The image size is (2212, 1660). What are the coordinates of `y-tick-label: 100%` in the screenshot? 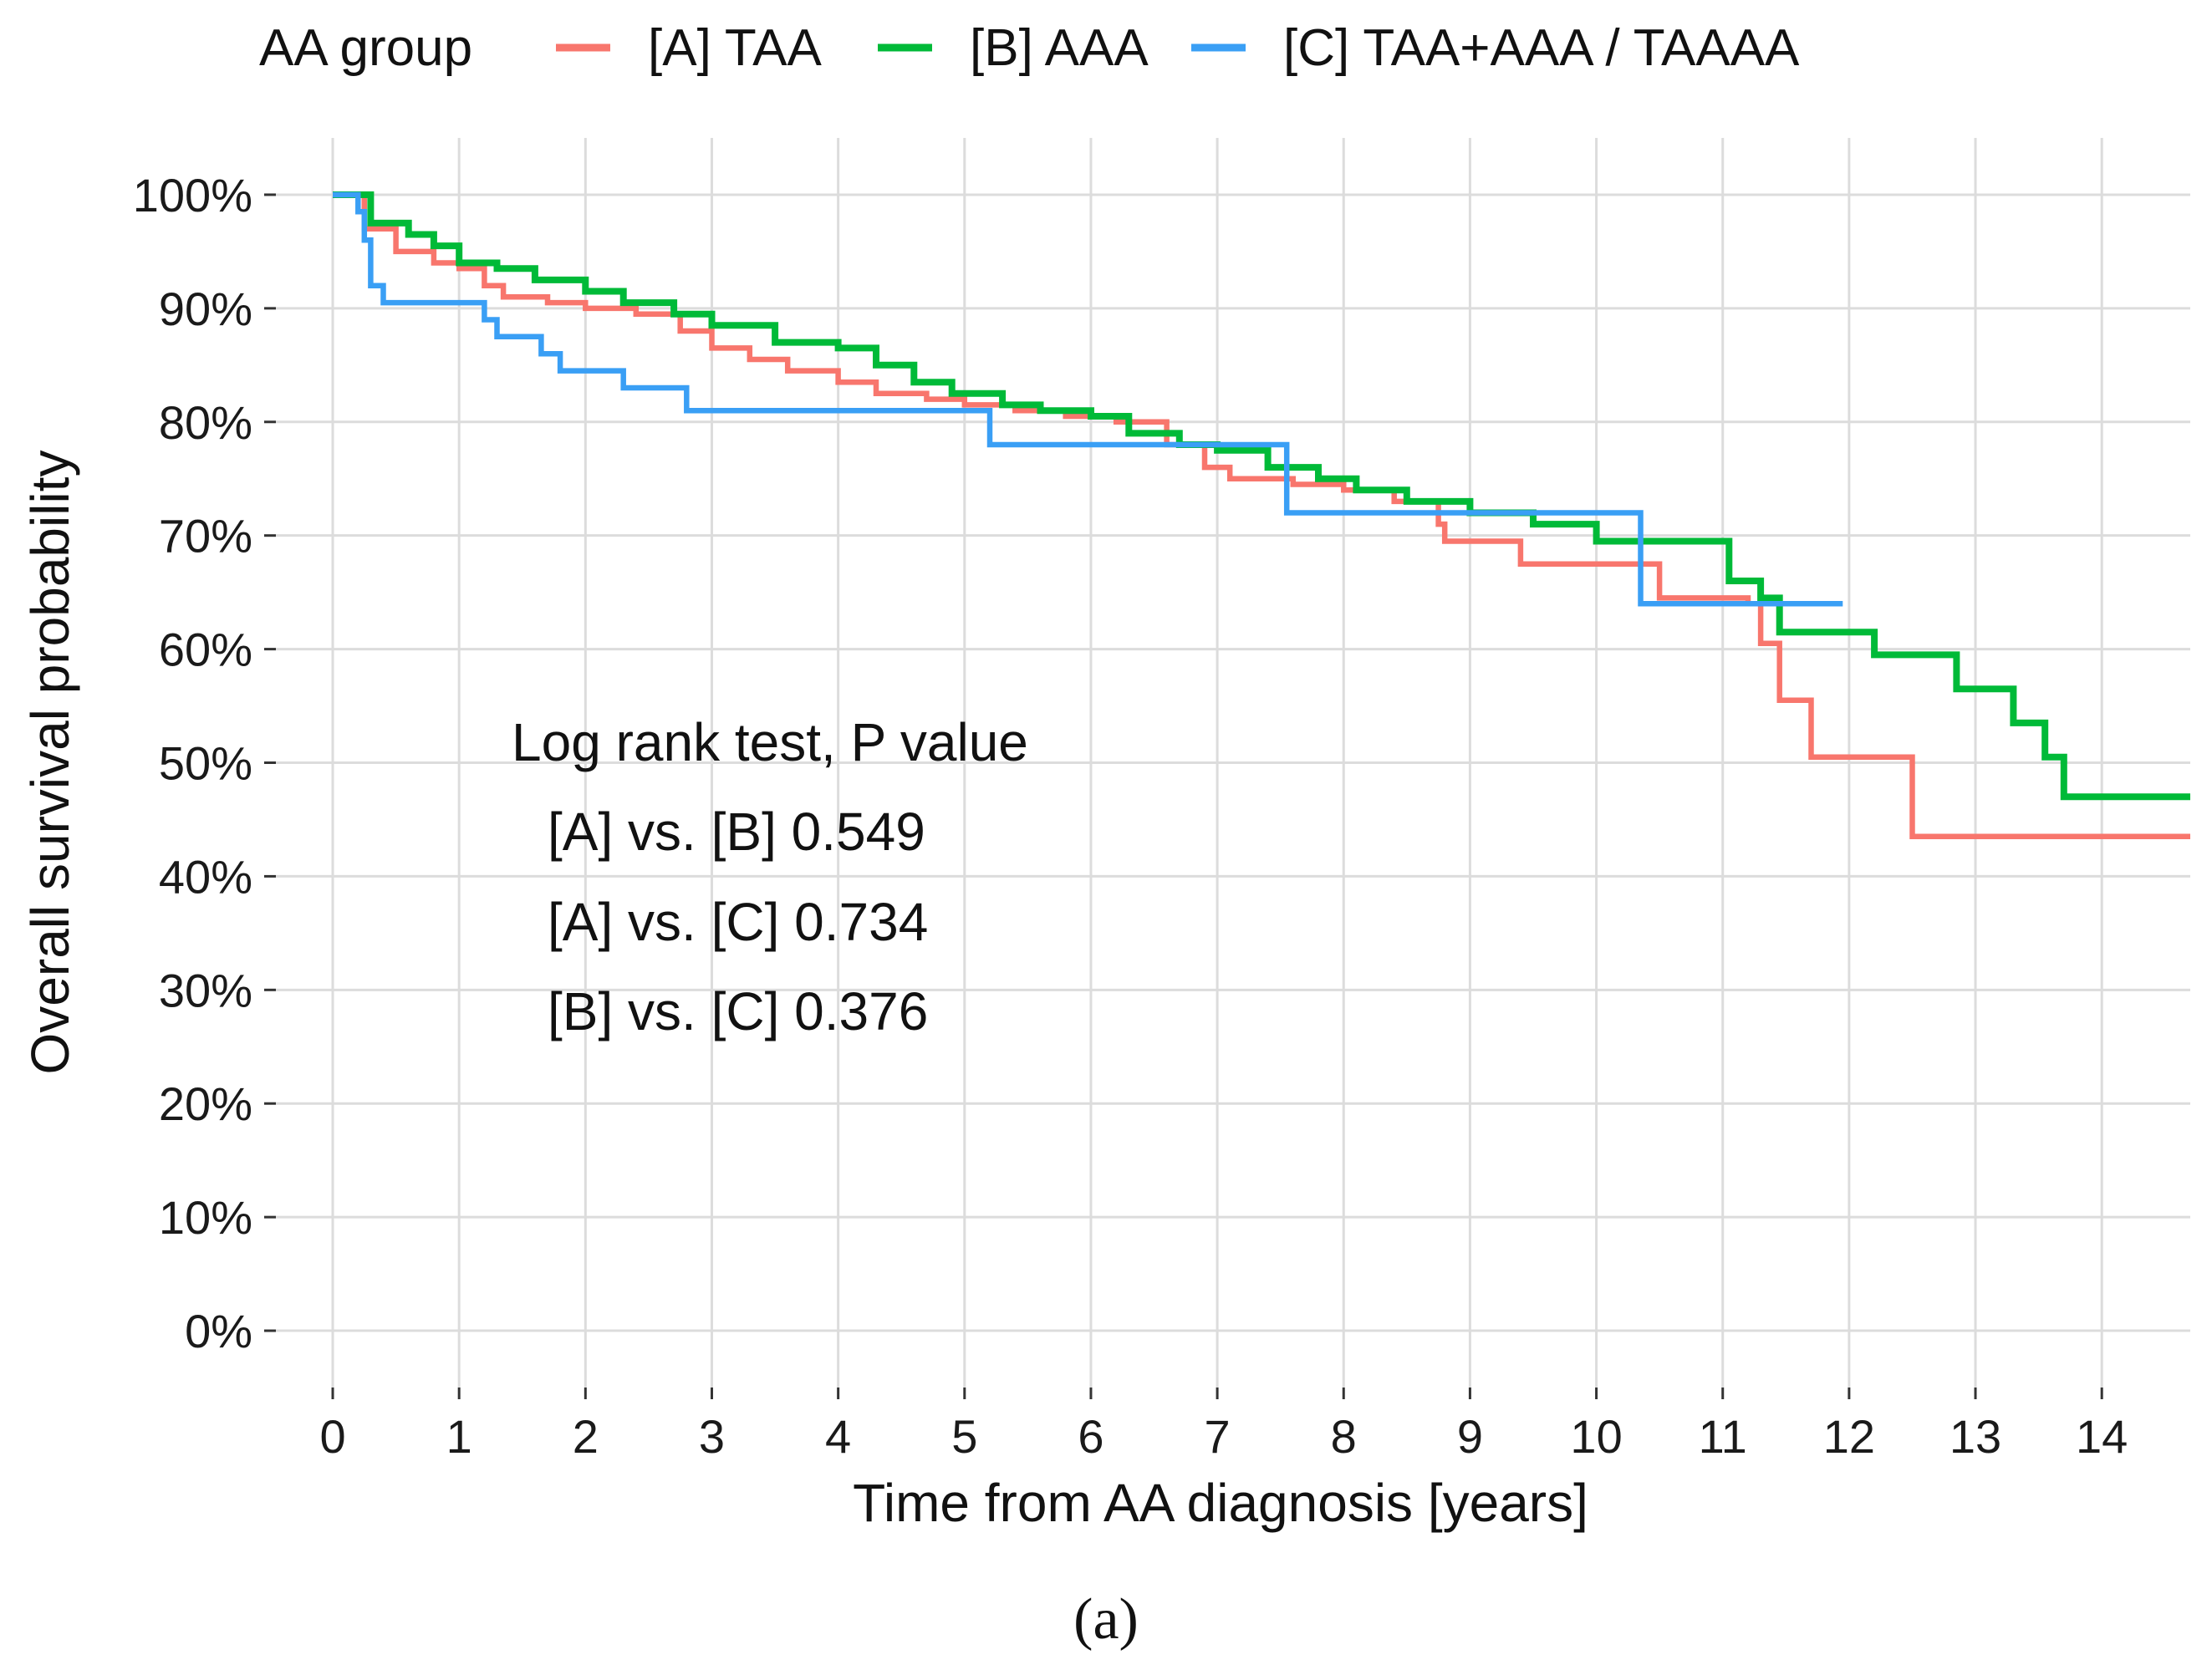 It's located at (192, 195).